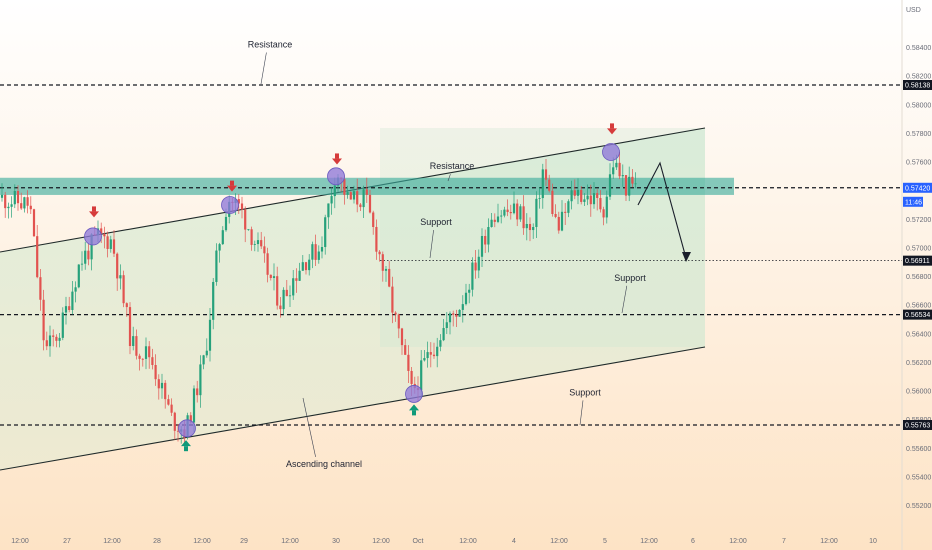 The image size is (932, 550). I want to click on x-tick-14: 12:00, so click(649, 541).